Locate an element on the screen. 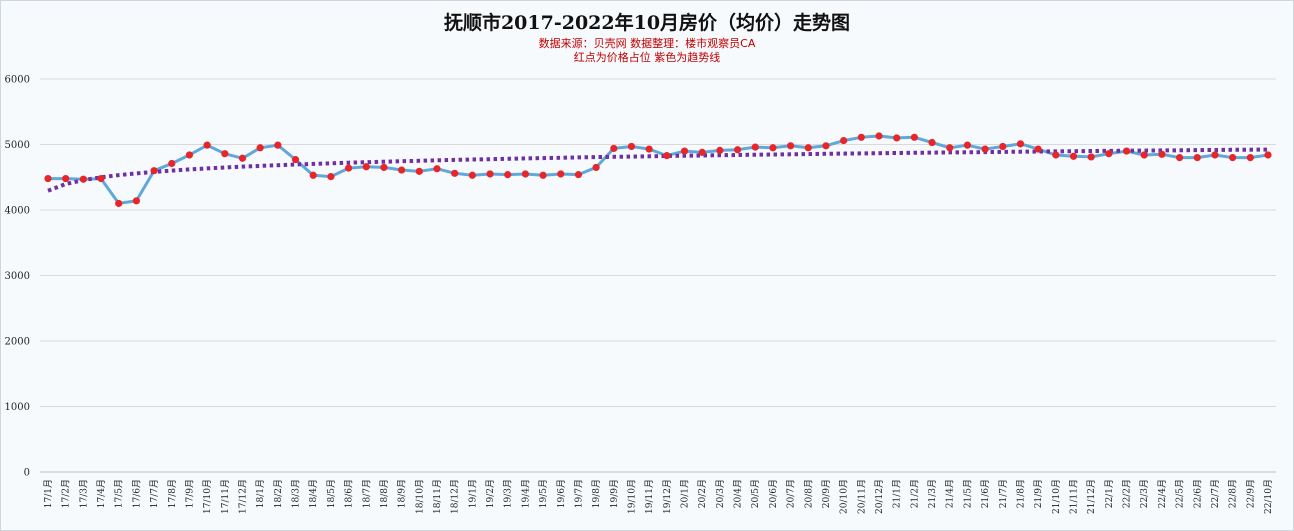 Image resolution: width=1294 pixels, height=531 pixels. price-series-line is located at coordinates (658, 169).